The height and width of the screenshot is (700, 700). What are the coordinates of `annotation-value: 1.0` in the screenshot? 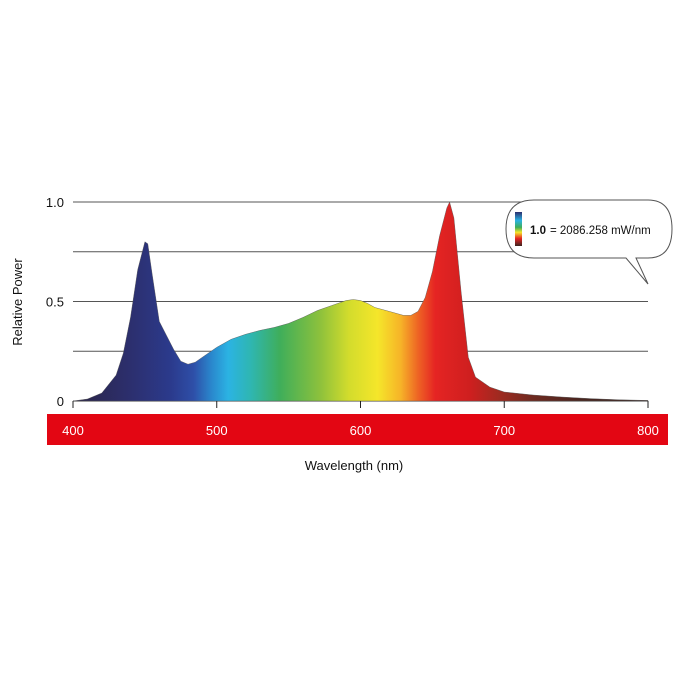 It's located at (538, 231).